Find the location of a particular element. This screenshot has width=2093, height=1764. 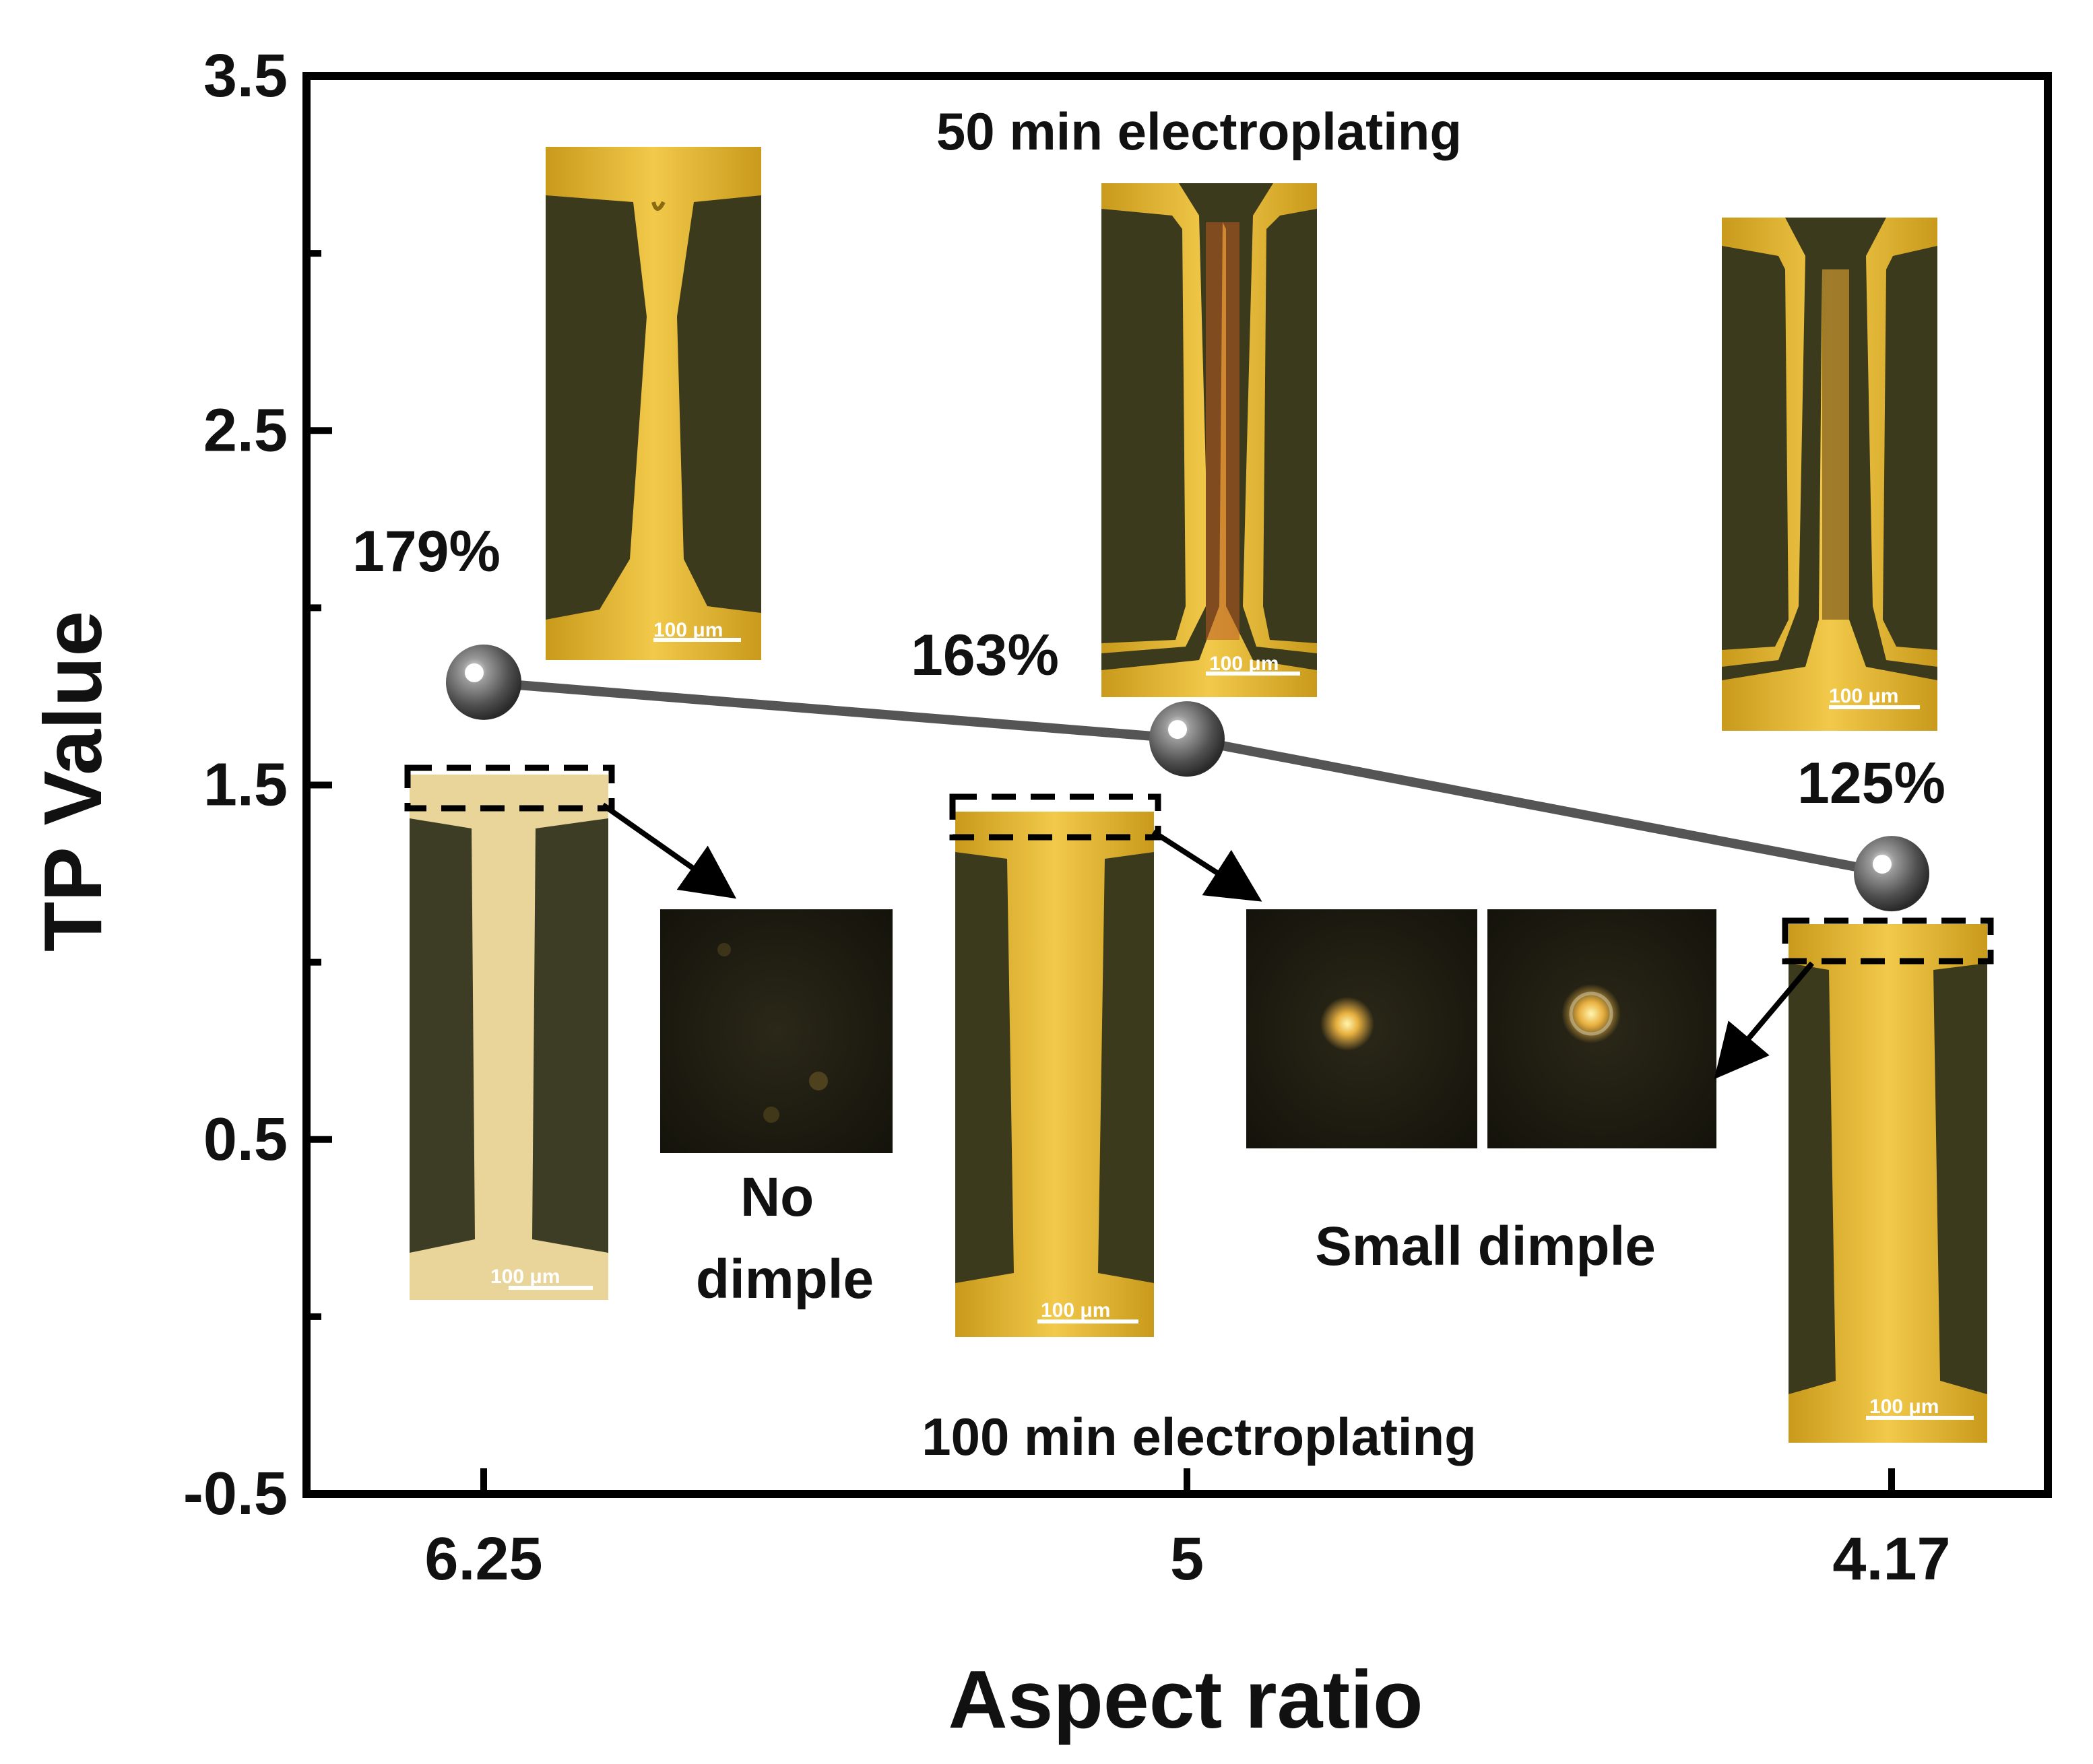

callout-box-4.17 is located at coordinates (1888, 941).